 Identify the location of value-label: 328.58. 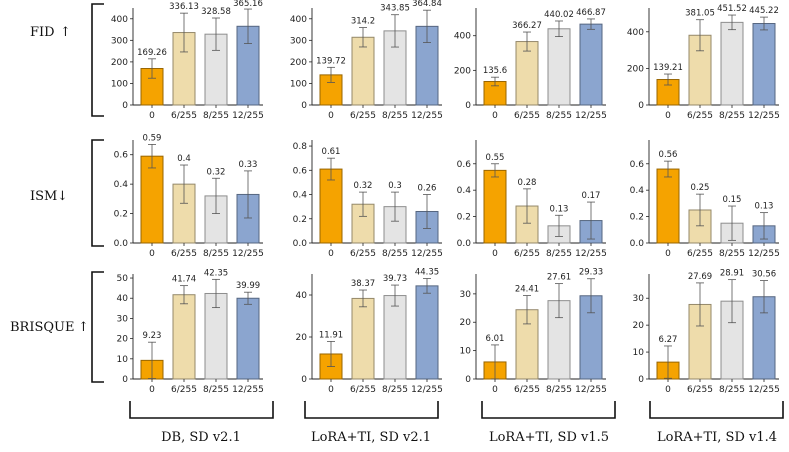
(216, 12).